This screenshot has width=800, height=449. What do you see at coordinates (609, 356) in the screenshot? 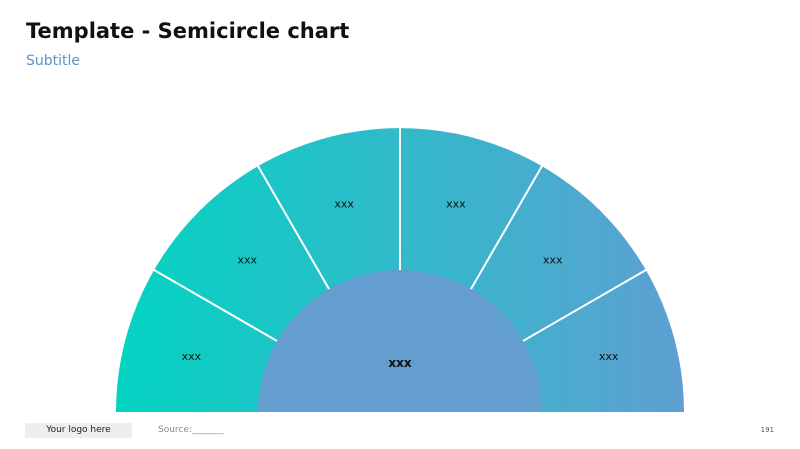
I see `segment-label-6: xxx` at bounding box center [609, 356].